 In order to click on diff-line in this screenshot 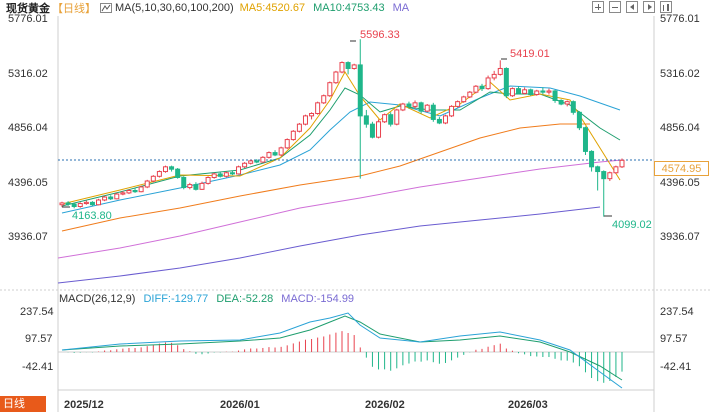, I will do `click(342, 350)`.